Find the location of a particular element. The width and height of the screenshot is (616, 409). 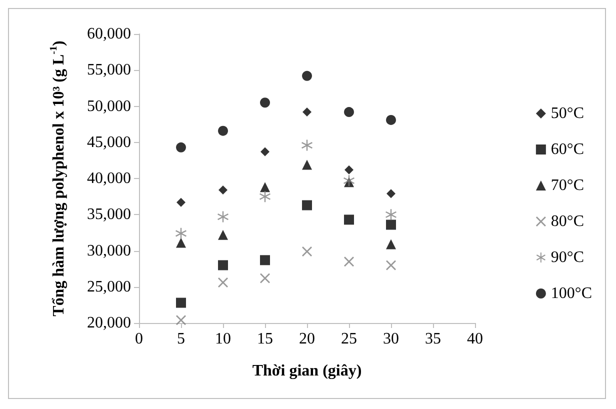

x-tick-label: 0 is located at coordinates (139, 339).